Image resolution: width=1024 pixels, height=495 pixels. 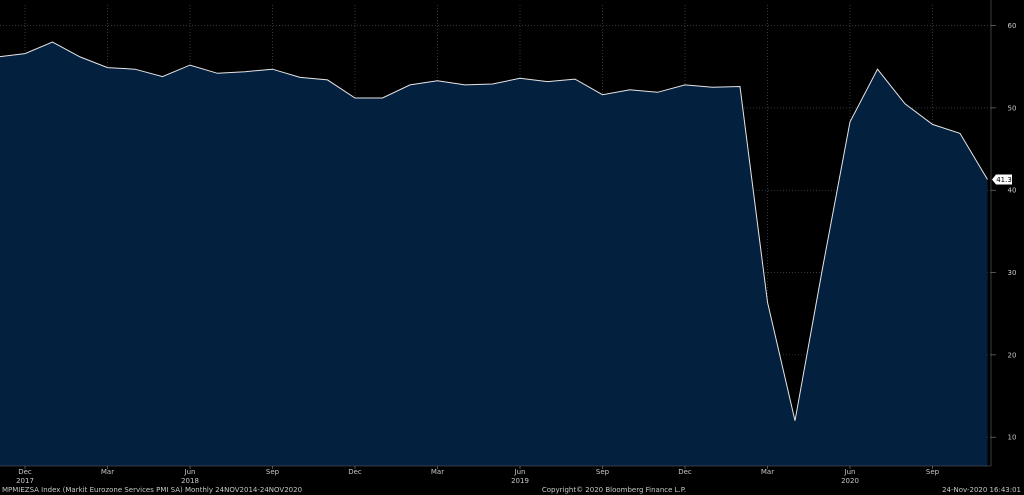 What do you see at coordinates (1003, 232) in the screenshot?
I see `y-axis: 10 20 30 40 50 60` at bounding box center [1003, 232].